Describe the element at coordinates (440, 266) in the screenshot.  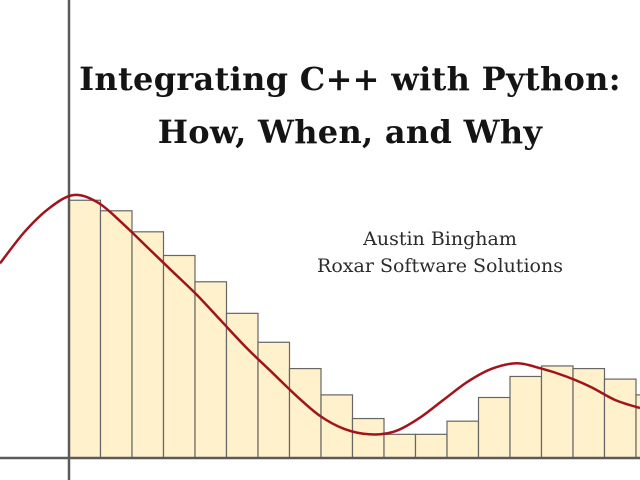
I see `company-name: Roxar Software Solutions` at that location.